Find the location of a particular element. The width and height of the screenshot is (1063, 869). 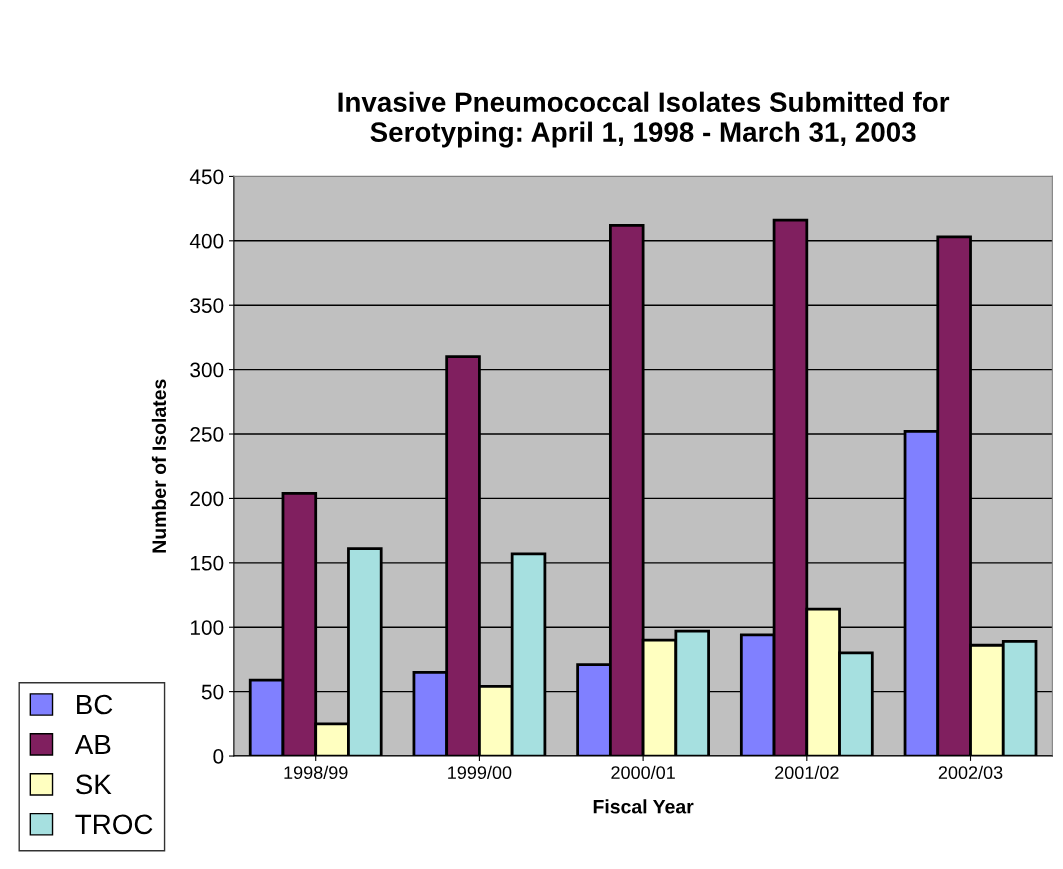

legend-label: BC is located at coordinates (95, 704).